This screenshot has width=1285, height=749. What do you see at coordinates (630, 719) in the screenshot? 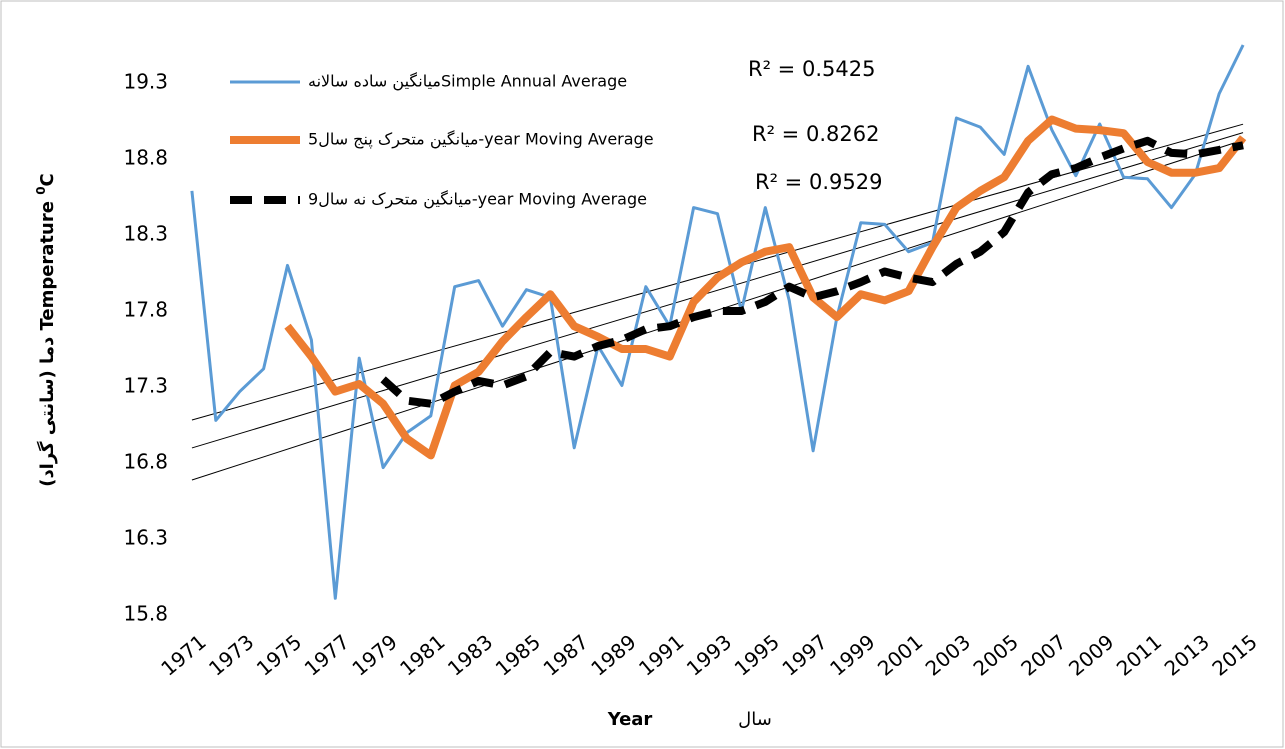
I see `x-axis-label: Year` at bounding box center [630, 719].